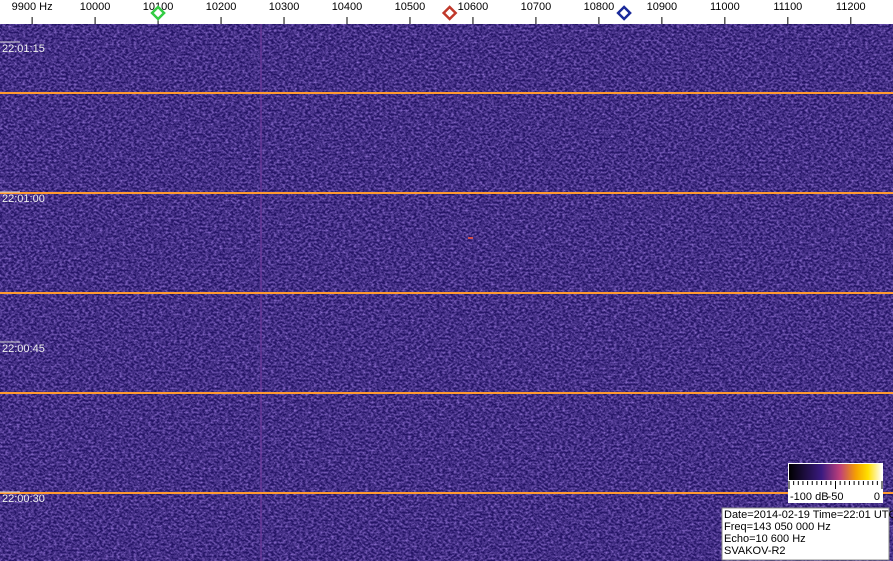 The image size is (893, 561). What do you see at coordinates (809, 497) in the screenshot?
I see `colorbar-label: -100 dB` at bounding box center [809, 497].